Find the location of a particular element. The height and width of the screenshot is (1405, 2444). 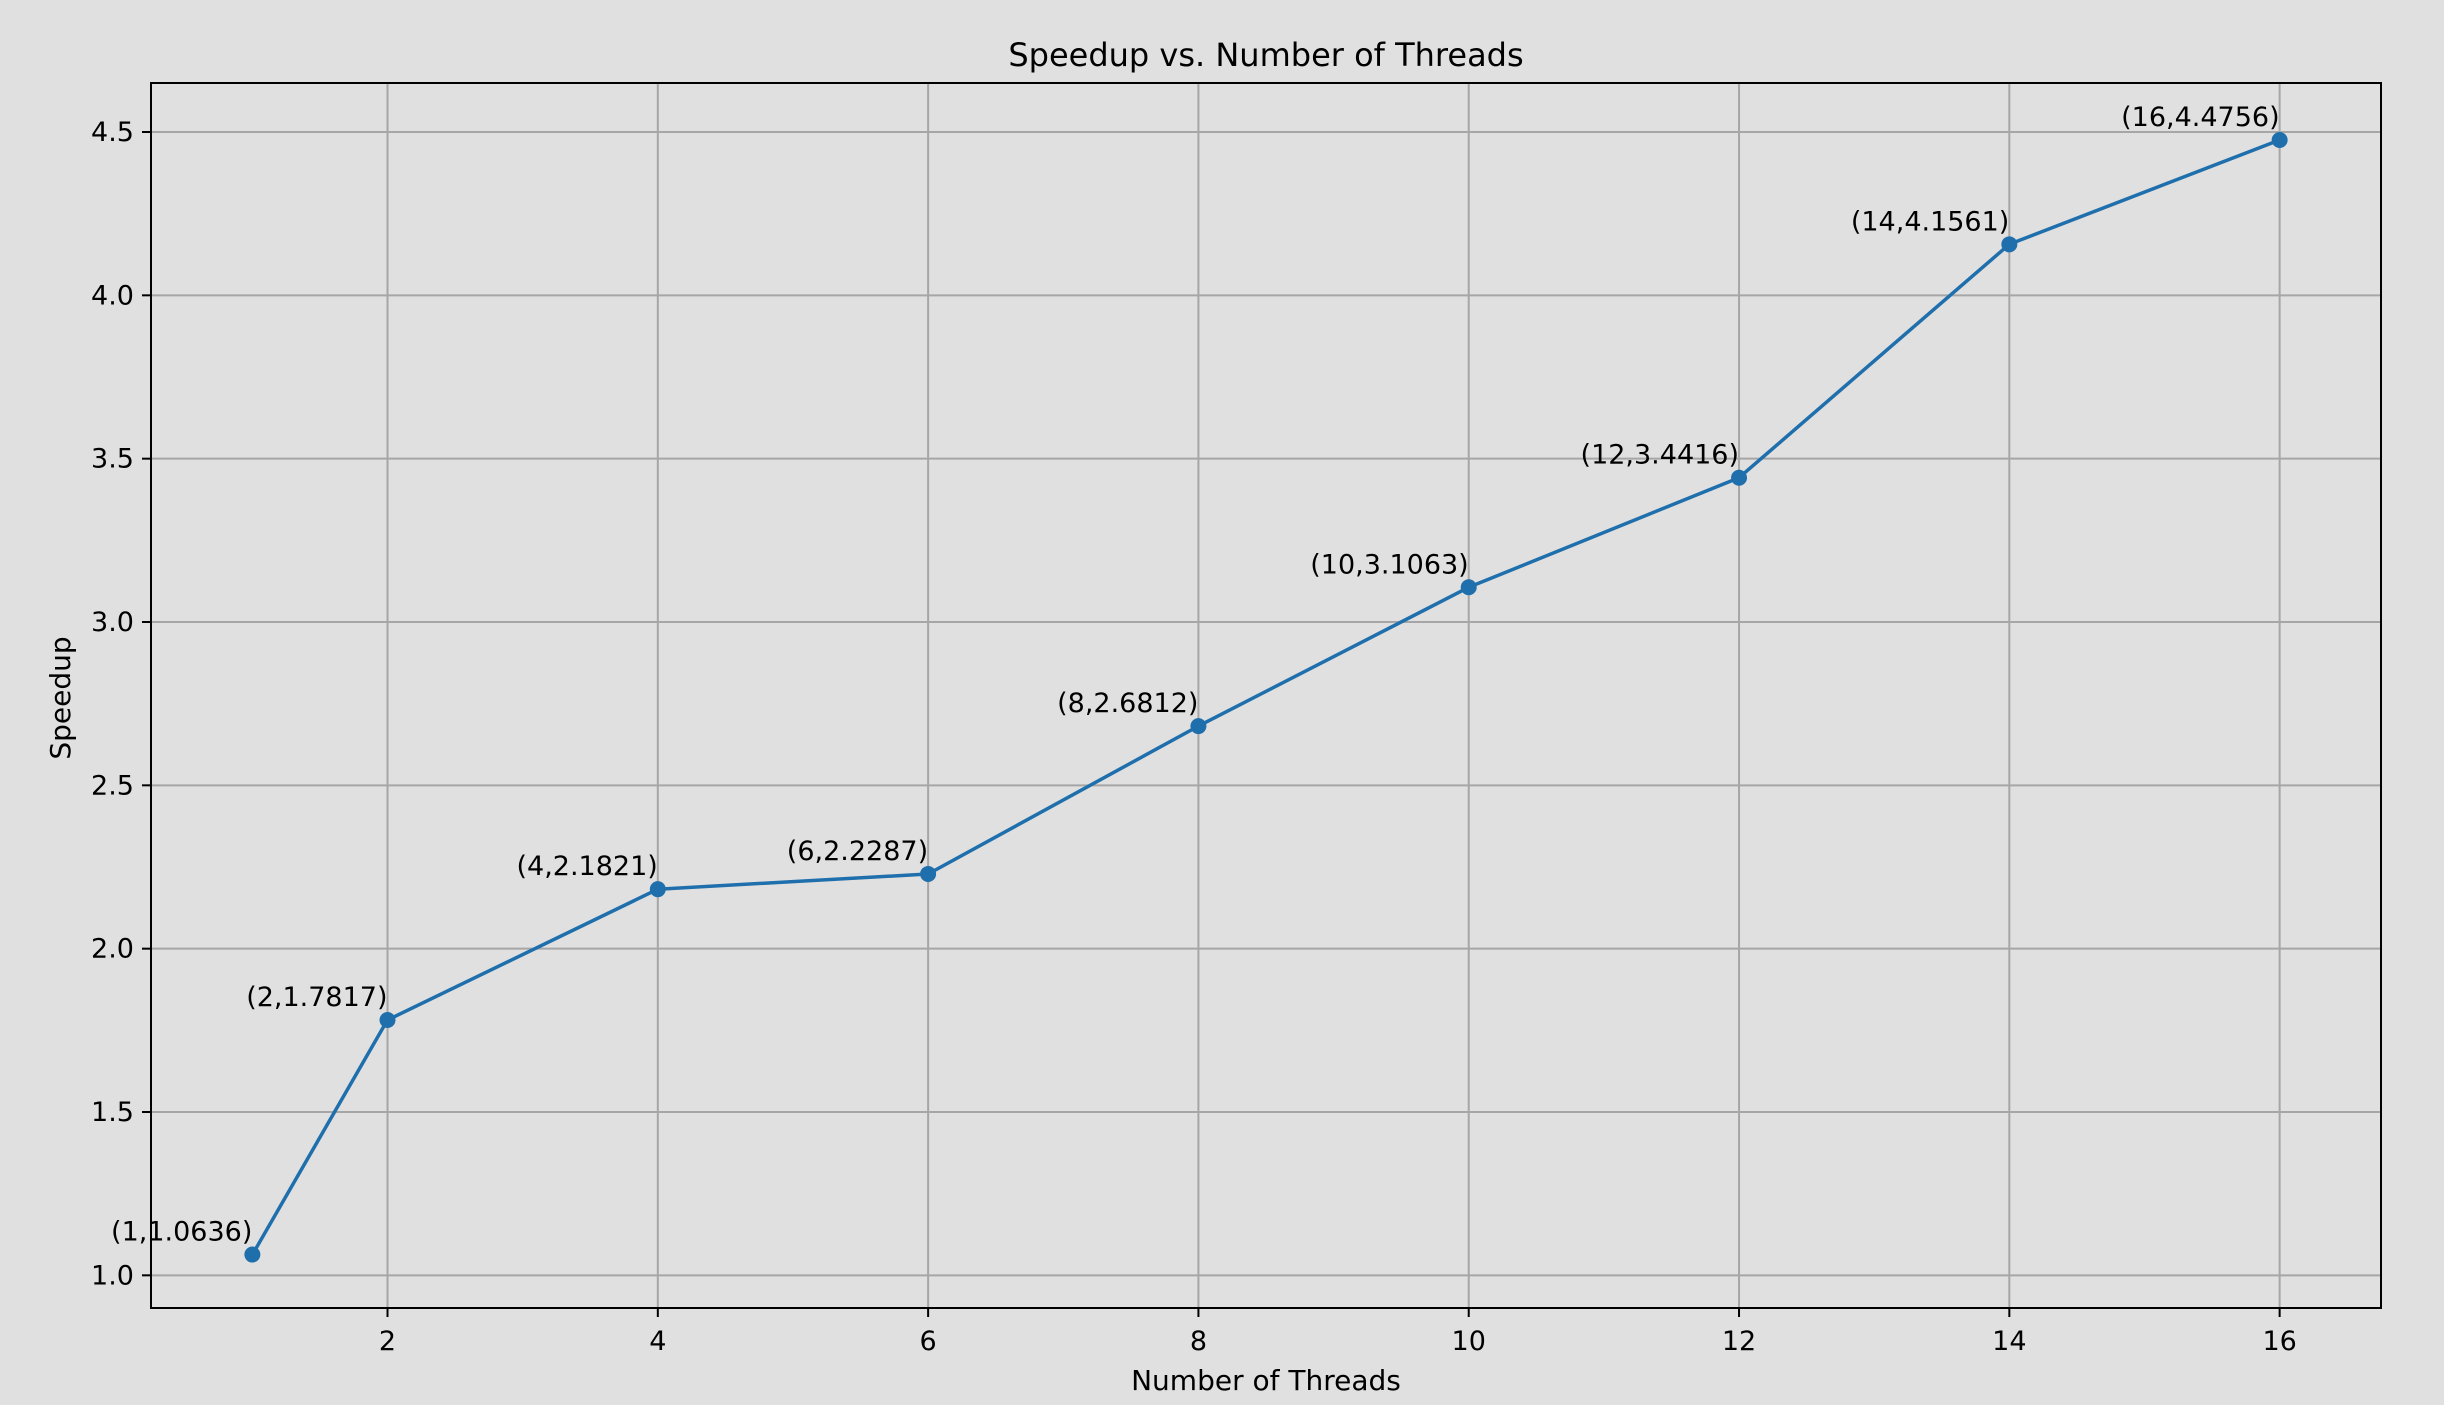

x-axis-label: Number of Threads is located at coordinates (1266, 1380).